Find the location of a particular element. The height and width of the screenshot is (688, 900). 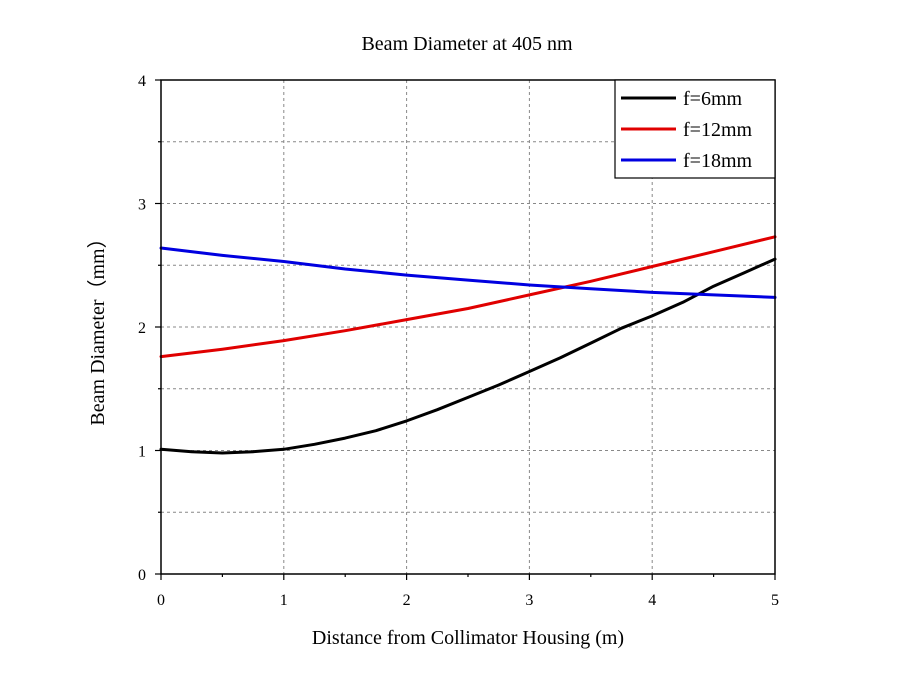

legend-label-f18: f=18mm is located at coordinates (717, 161).